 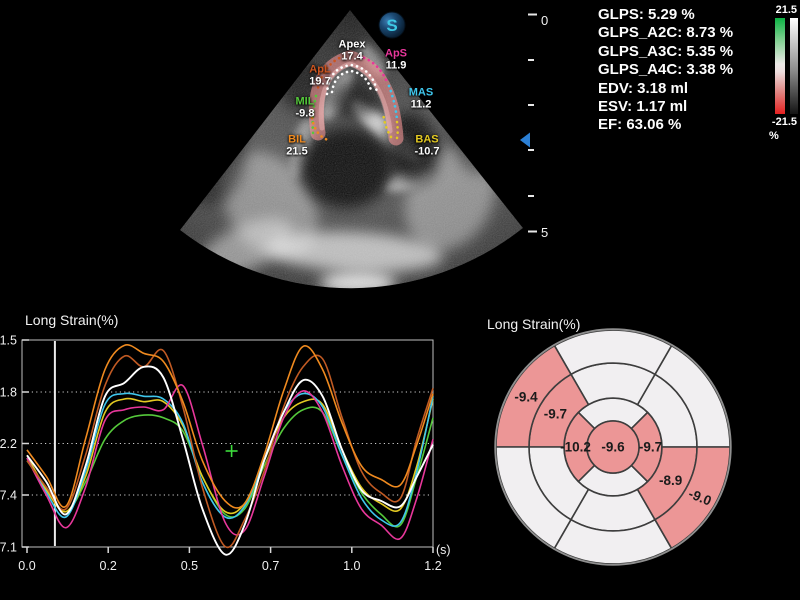 What do you see at coordinates (666, 51) in the screenshot?
I see `measurement-line: GLPS_A3C: 5.35 %` at bounding box center [666, 51].